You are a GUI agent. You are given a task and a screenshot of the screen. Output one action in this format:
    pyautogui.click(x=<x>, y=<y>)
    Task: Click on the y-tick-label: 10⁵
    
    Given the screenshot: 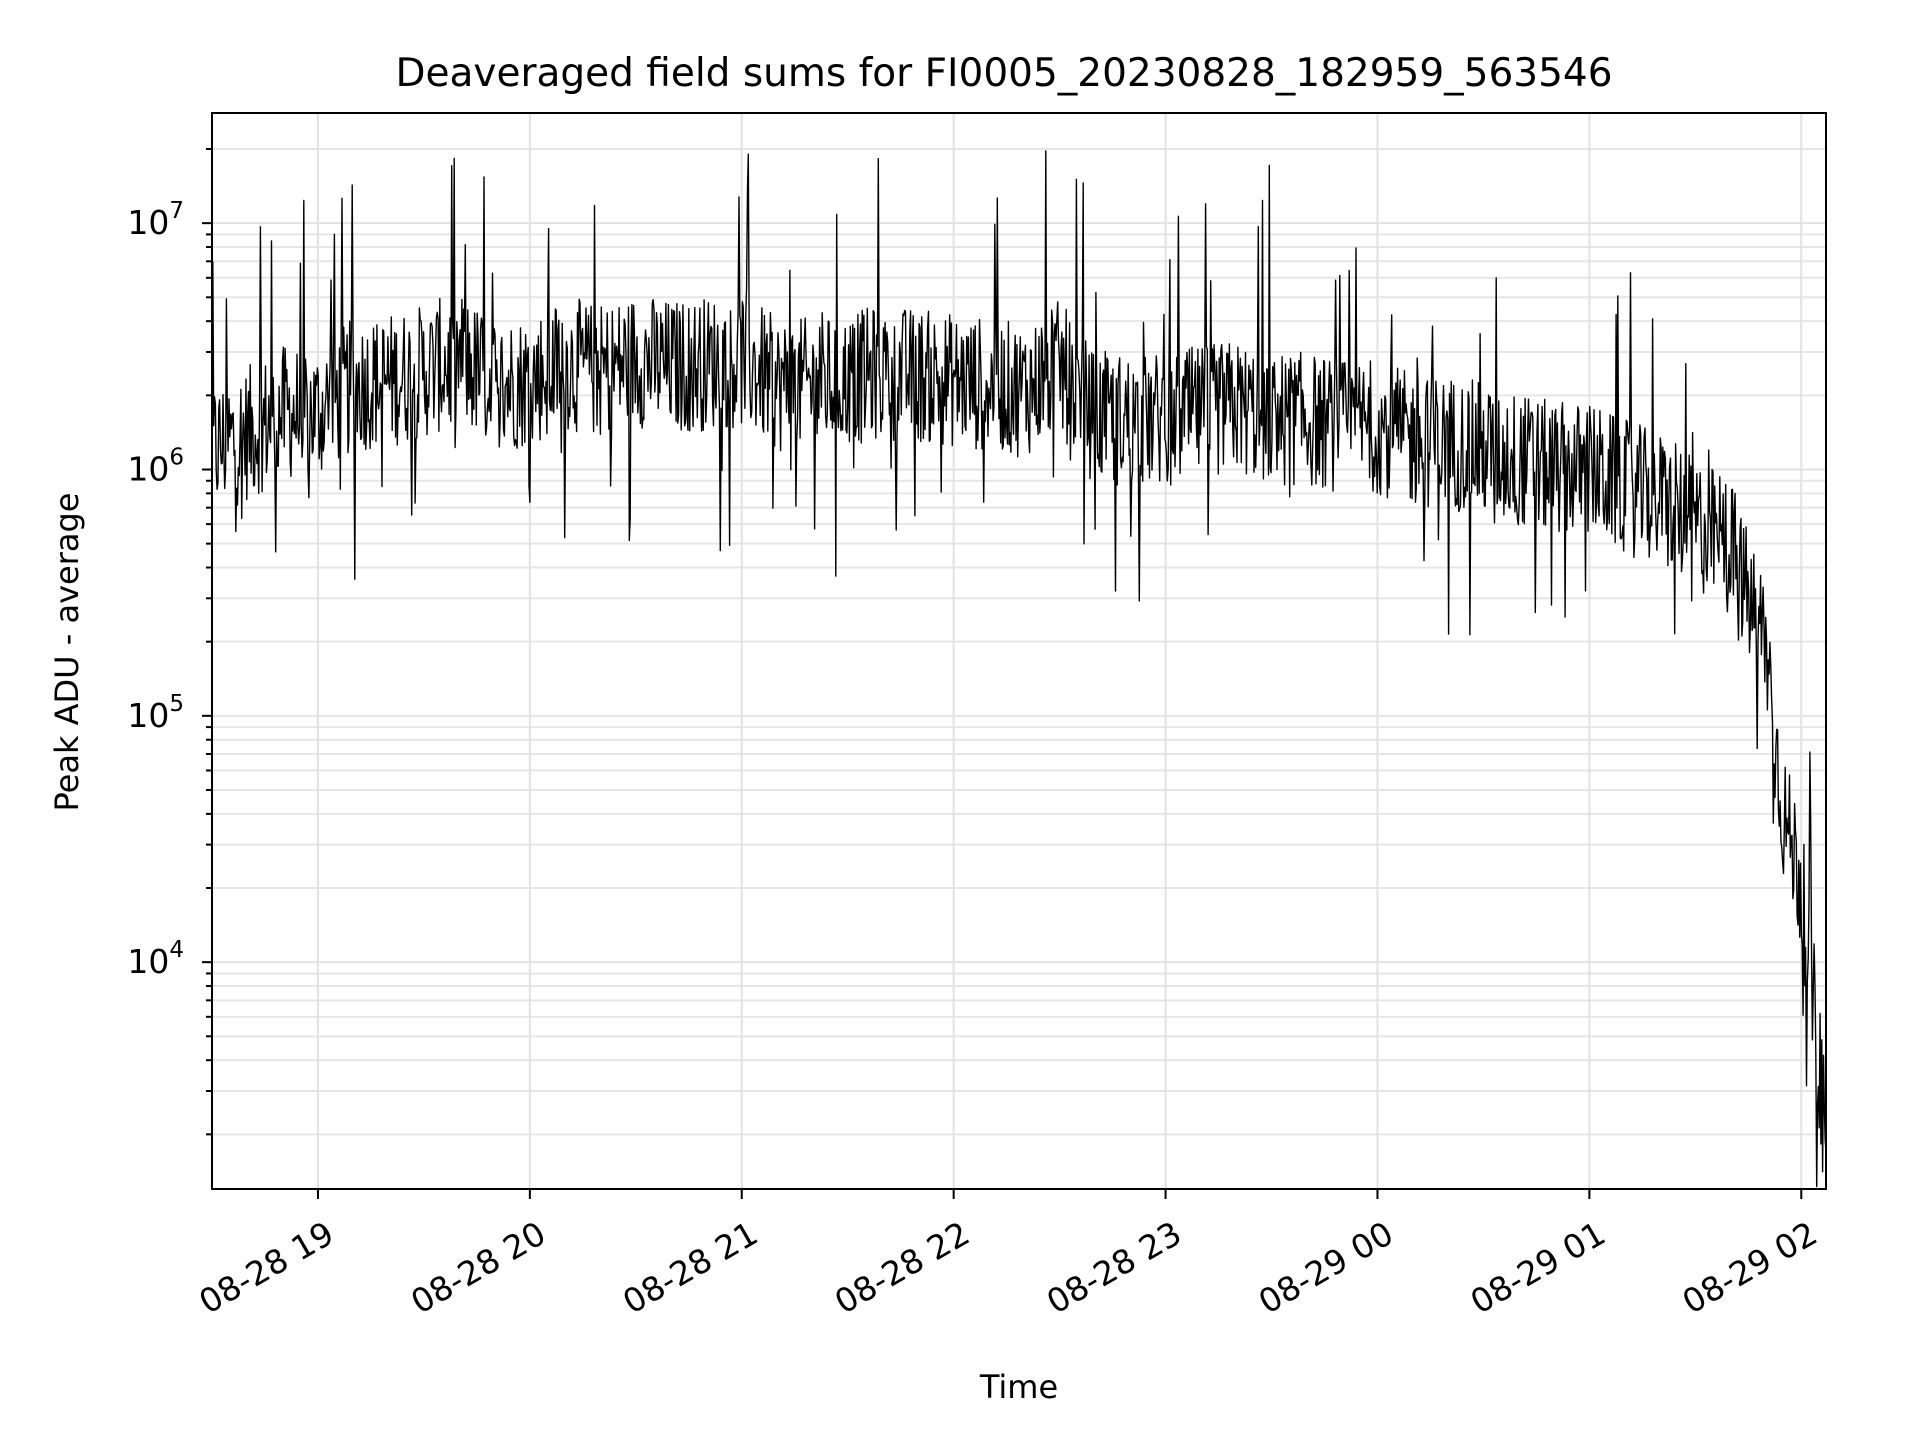 What is the action you would take?
    pyautogui.click(x=155, y=713)
    